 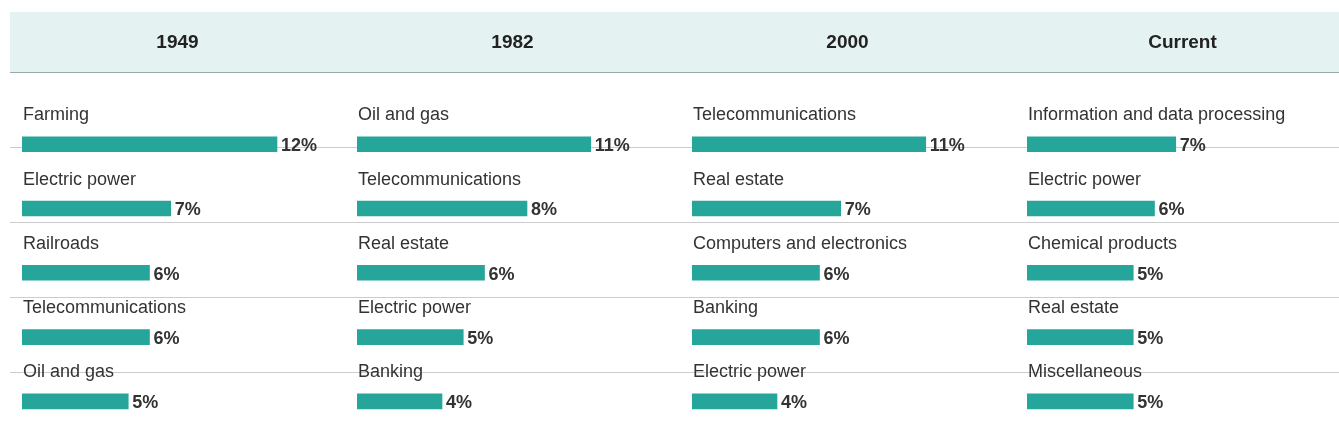 What do you see at coordinates (1157, 114) in the screenshot?
I see `y-tick-label: Information and data processing` at bounding box center [1157, 114].